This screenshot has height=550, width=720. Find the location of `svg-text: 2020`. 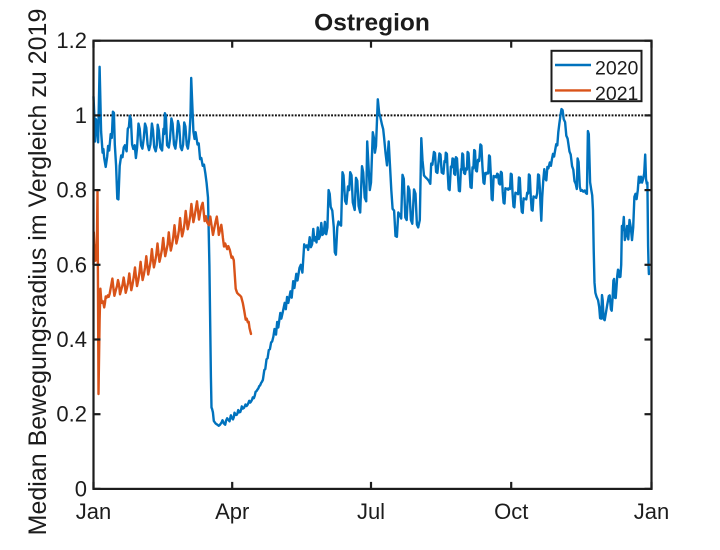

svg-text: 2020 is located at coordinates (617, 68).